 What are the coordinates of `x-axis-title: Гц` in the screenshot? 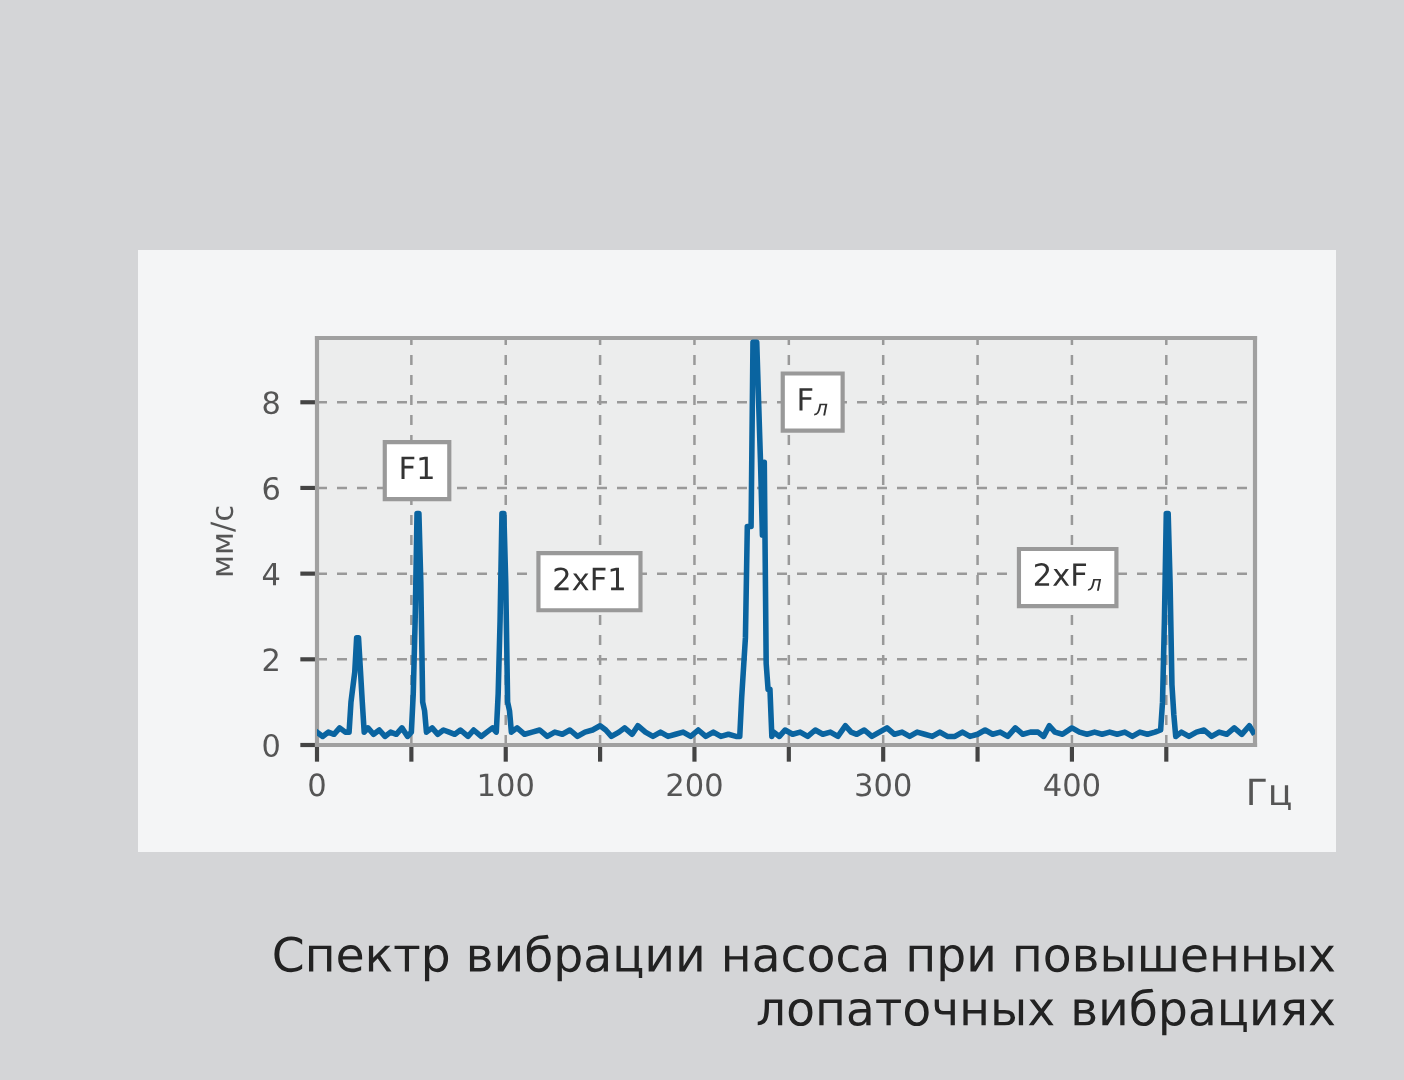 It's located at (1270, 794).